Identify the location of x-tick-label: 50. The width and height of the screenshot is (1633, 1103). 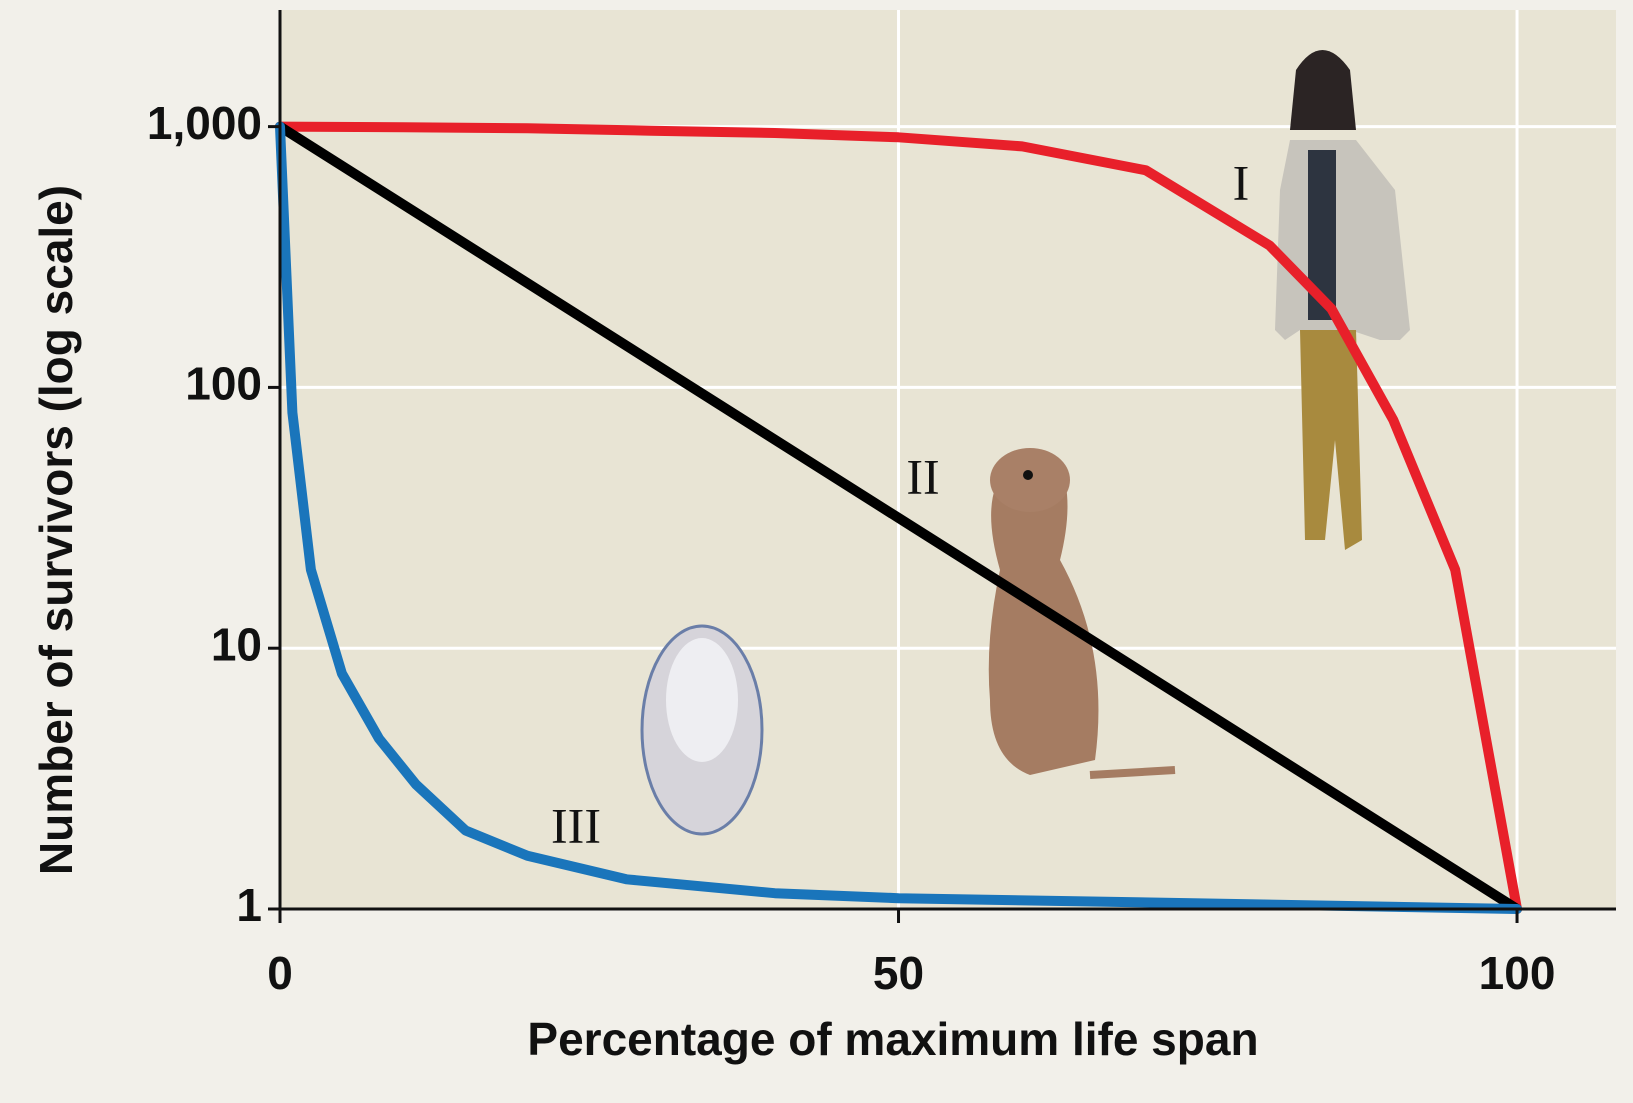
(898, 973).